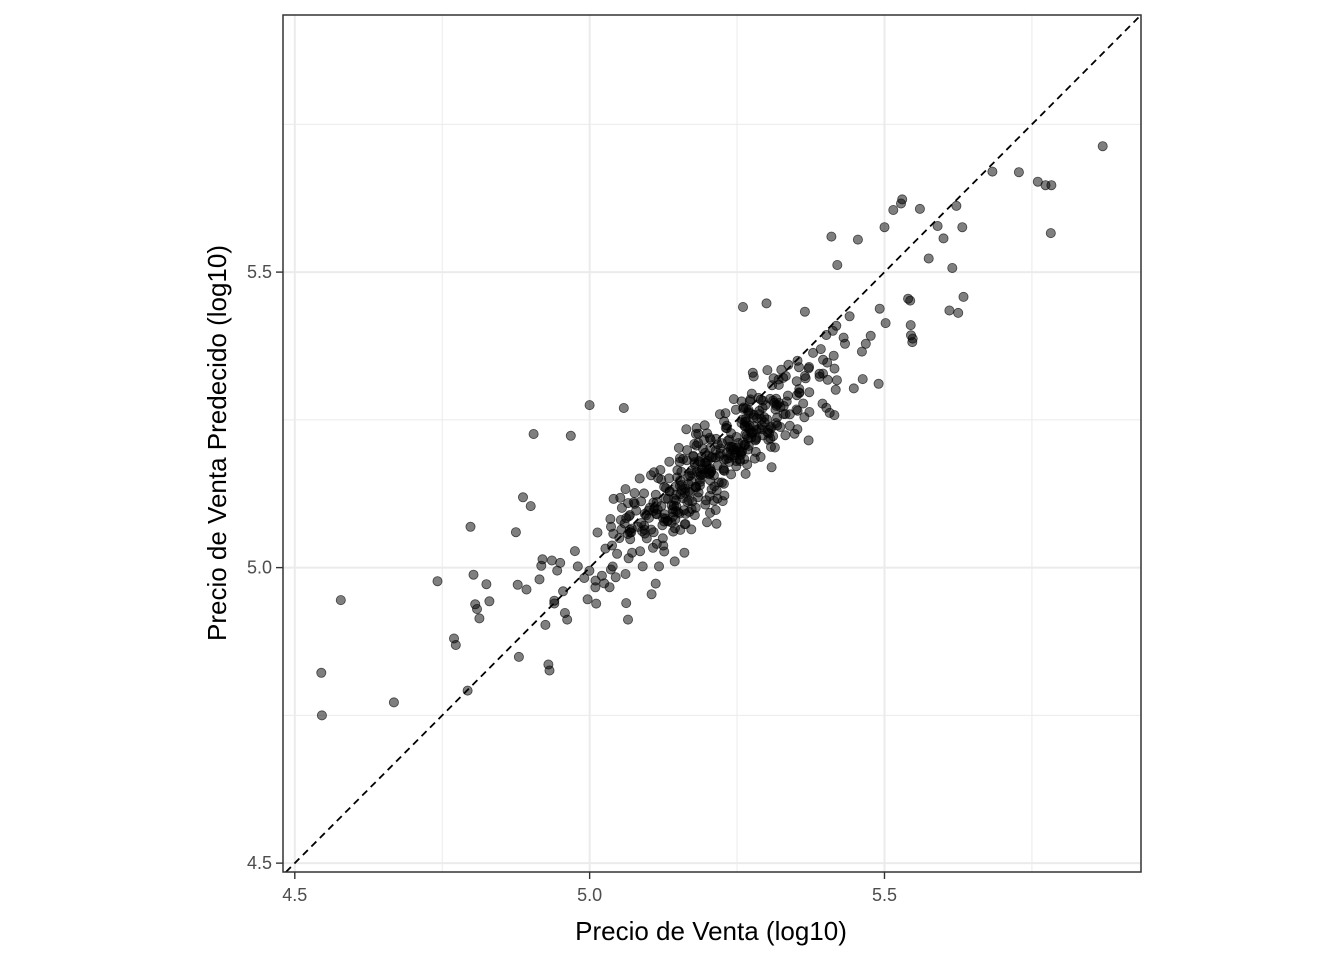 This screenshot has width=1344, height=960. Describe the element at coordinates (259, 272) in the screenshot. I see `y-tick-label: 5.5` at that location.